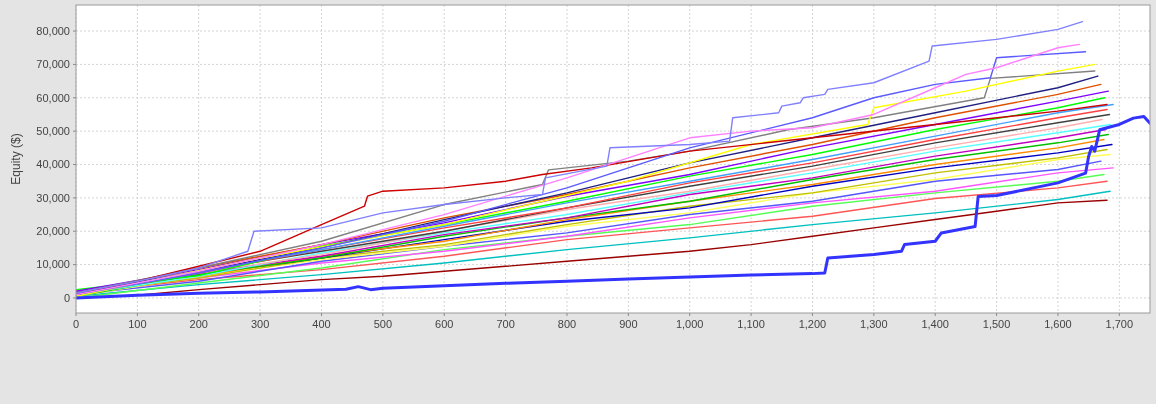 This screenshot has width=1156, height=404. What do you see at coordinates (996, 324) in the screenshot?
I see `x-tick-label: 1,500` at bounding box center [996, 324].